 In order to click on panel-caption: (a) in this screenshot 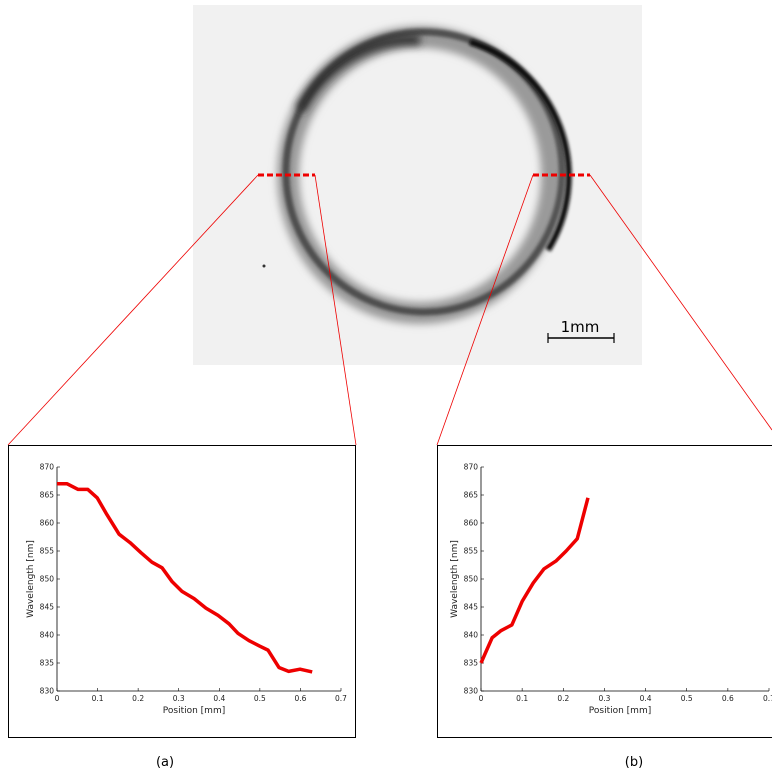, I will do `click(165, 762)`.